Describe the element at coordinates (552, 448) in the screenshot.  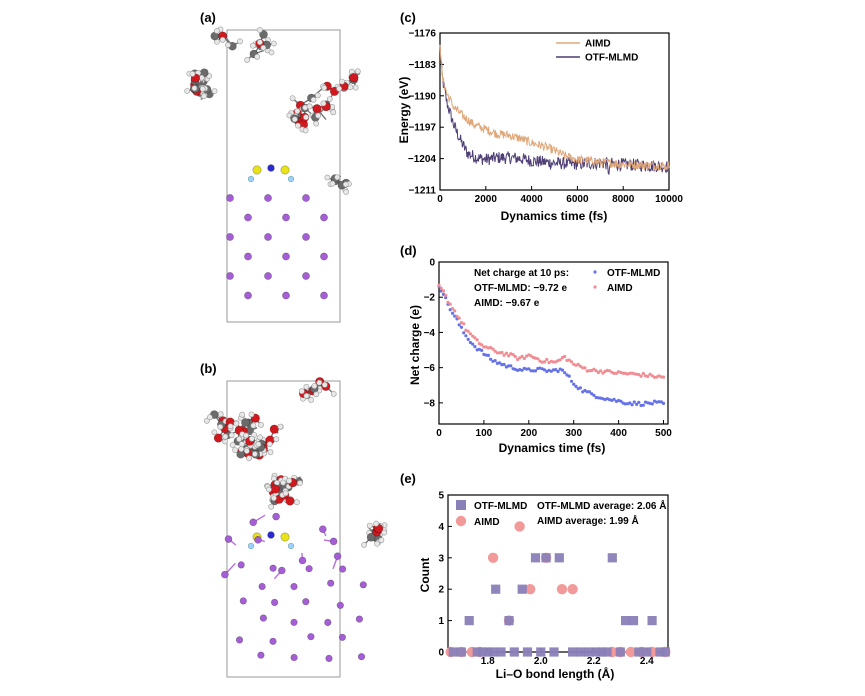
I see `panel-d-x-axis-title: Dynamics time (fs)` at that location.